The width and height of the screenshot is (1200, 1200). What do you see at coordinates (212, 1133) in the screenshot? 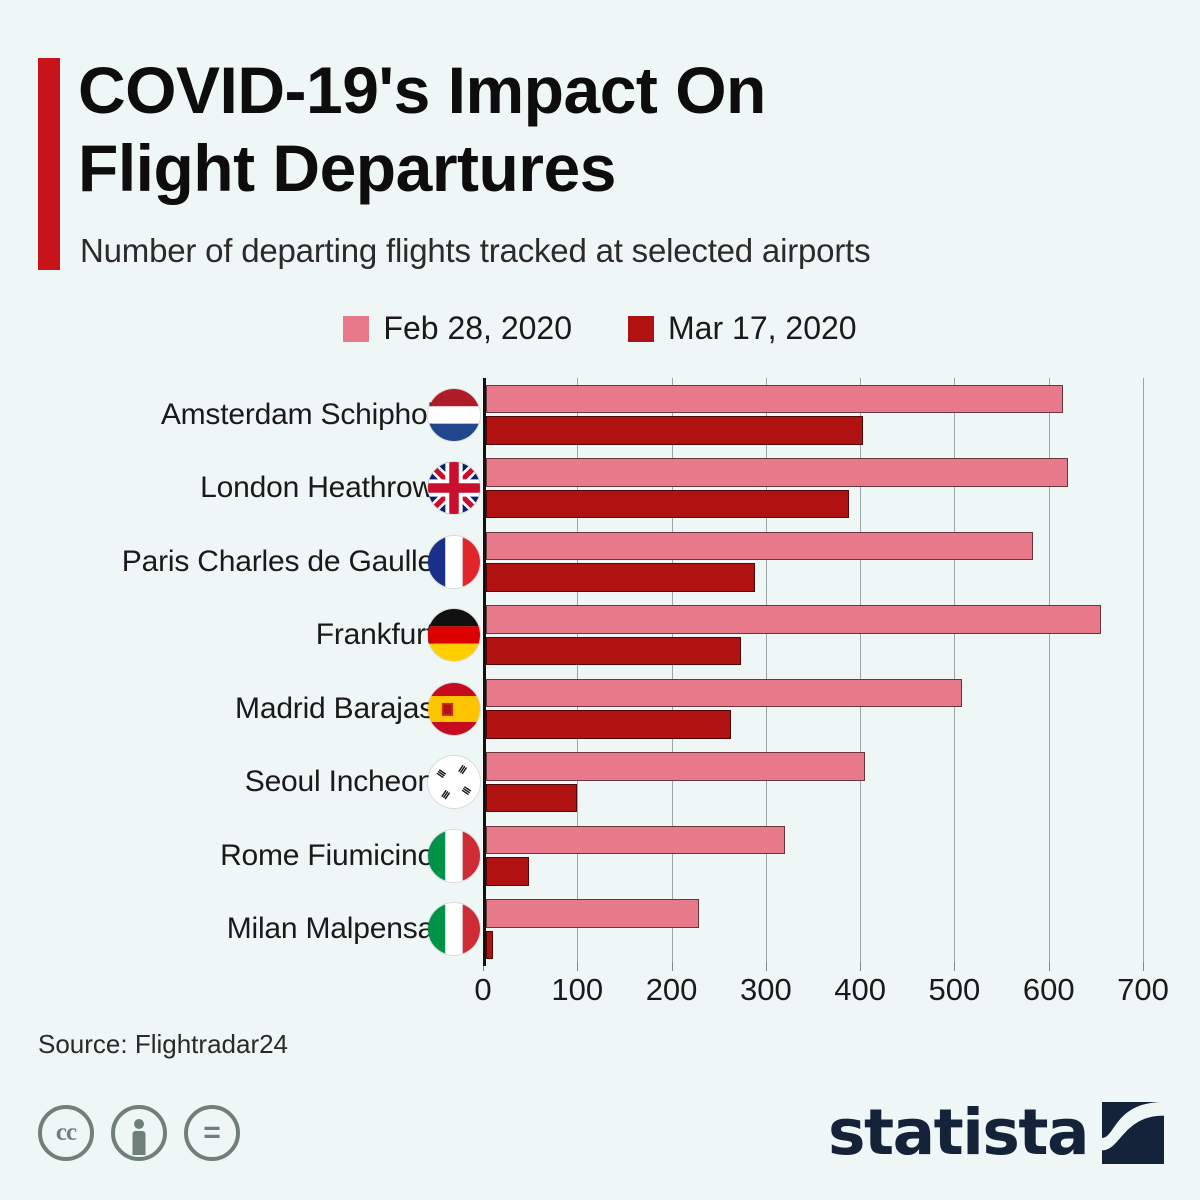
I see `nd-equals-icon: =` at bounding box center [212, 1133].